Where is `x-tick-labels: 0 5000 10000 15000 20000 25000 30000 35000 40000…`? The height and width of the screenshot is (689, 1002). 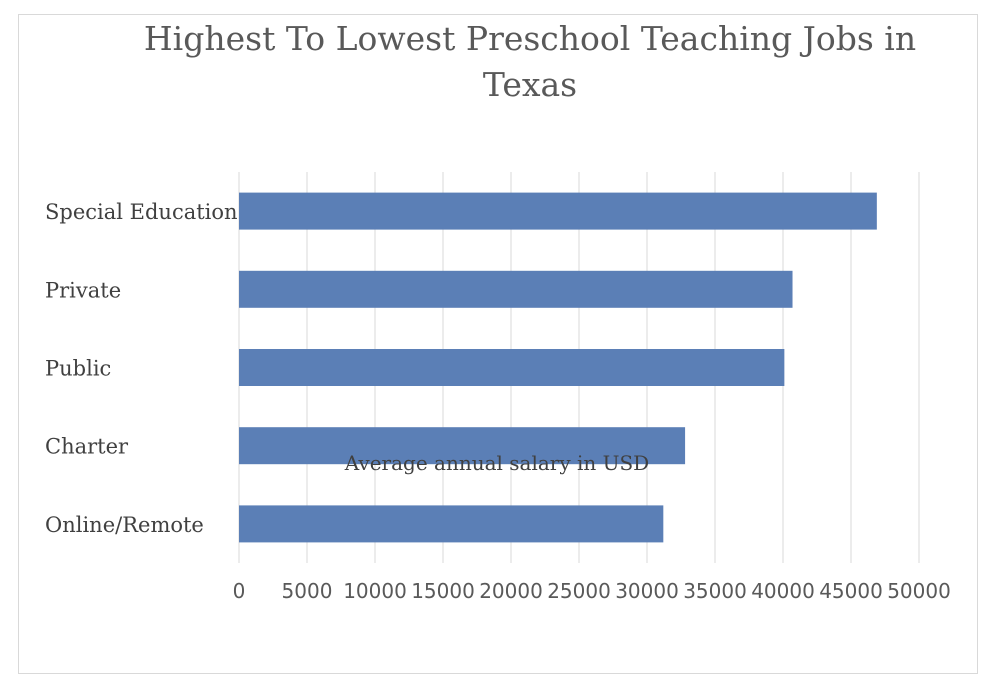 x-tick-labels: 0 5000 10000 15000 20000 25000 30000 35000 40000… is located at coordinates (592, 591).